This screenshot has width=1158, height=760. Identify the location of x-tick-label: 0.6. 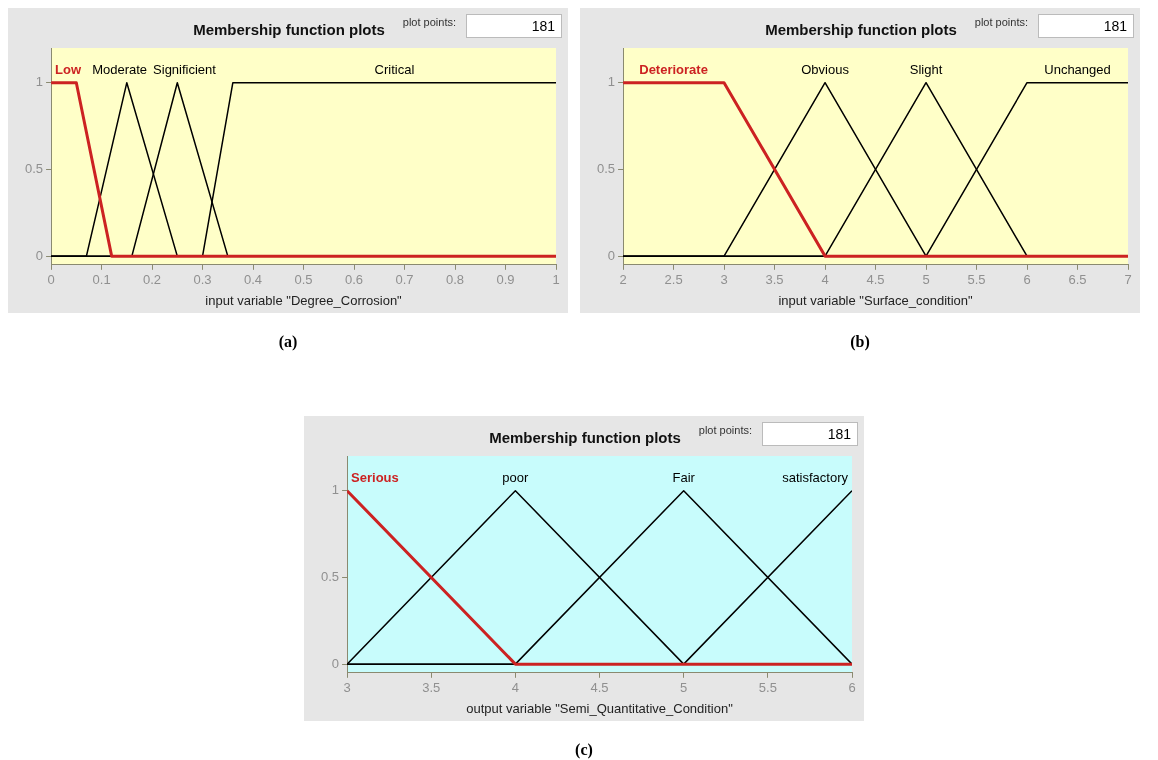
(354, 280).